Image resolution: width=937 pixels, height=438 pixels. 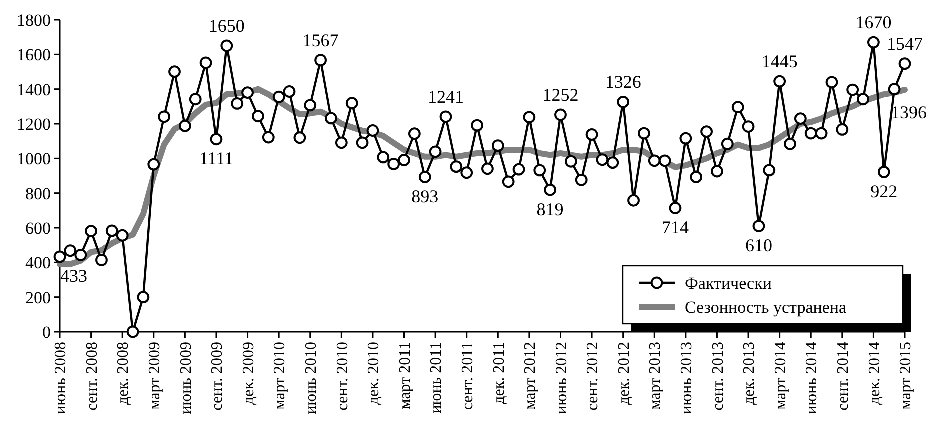 I want to click on x-tick-label: сент. 2009, so click(x=217, y=376).